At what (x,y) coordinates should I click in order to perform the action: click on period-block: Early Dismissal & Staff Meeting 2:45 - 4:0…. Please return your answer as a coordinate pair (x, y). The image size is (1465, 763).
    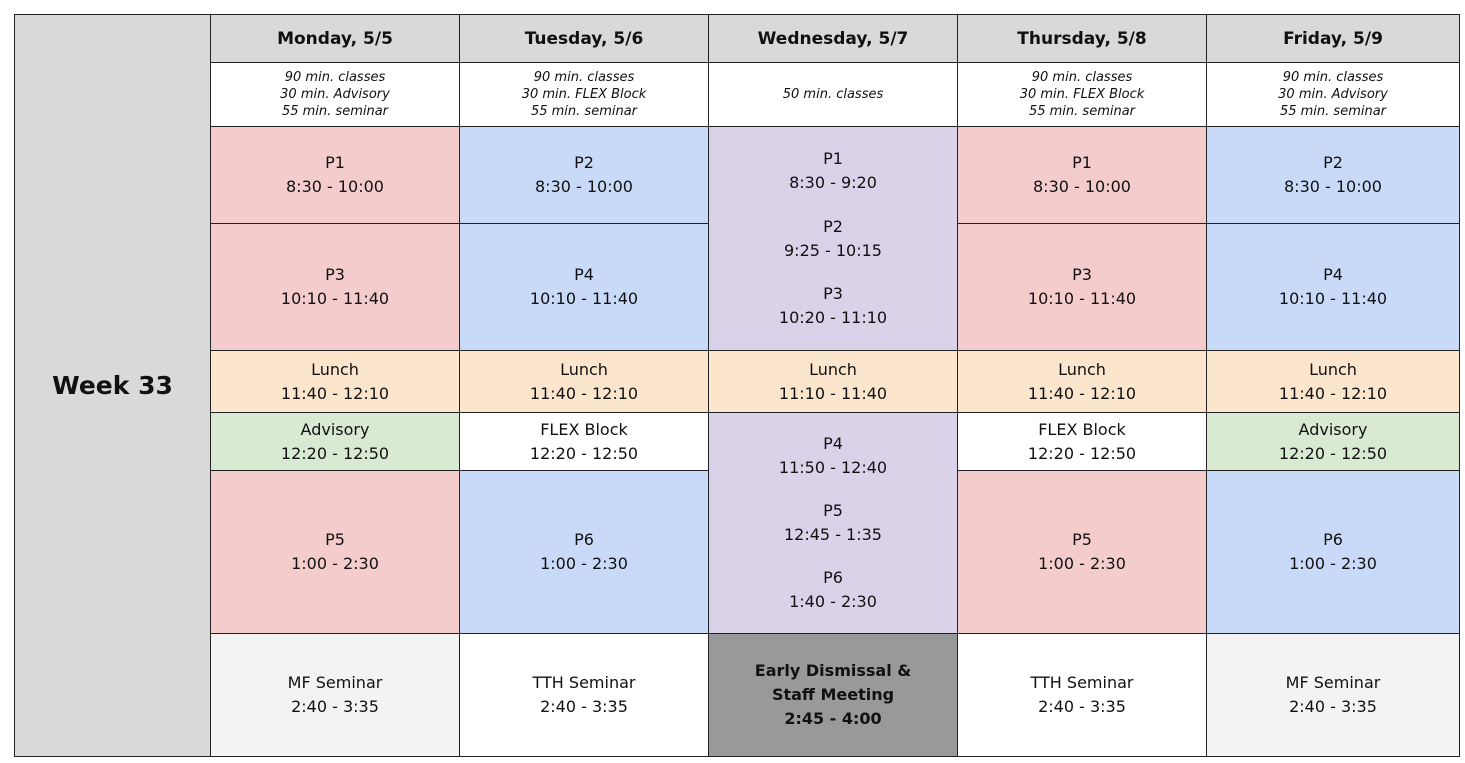
    Looking at the image, I should click on (833, 695).